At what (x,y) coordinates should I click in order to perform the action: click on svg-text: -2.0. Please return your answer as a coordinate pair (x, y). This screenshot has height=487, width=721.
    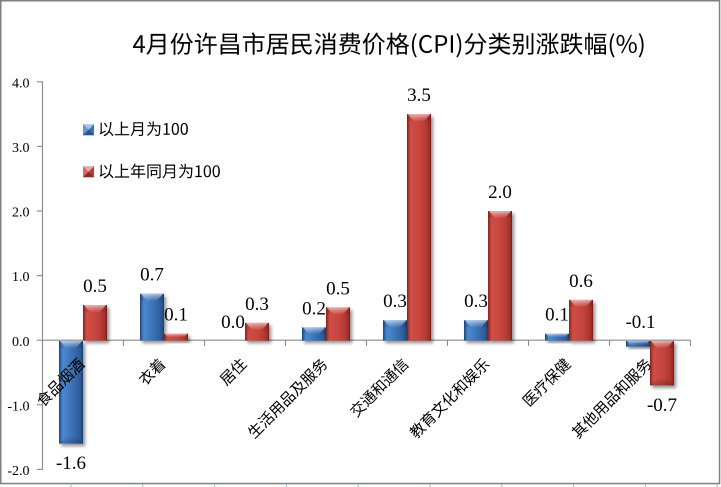
    Looking at the image, I should click on (18, 471).